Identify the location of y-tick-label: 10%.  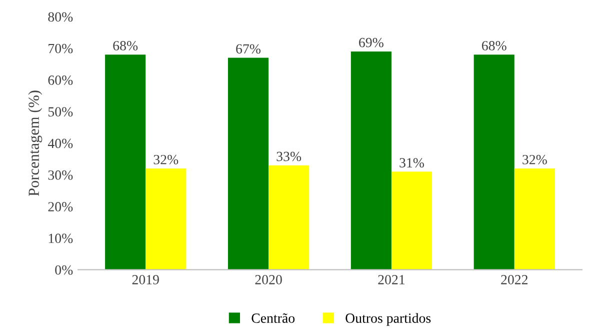
(60, 239).